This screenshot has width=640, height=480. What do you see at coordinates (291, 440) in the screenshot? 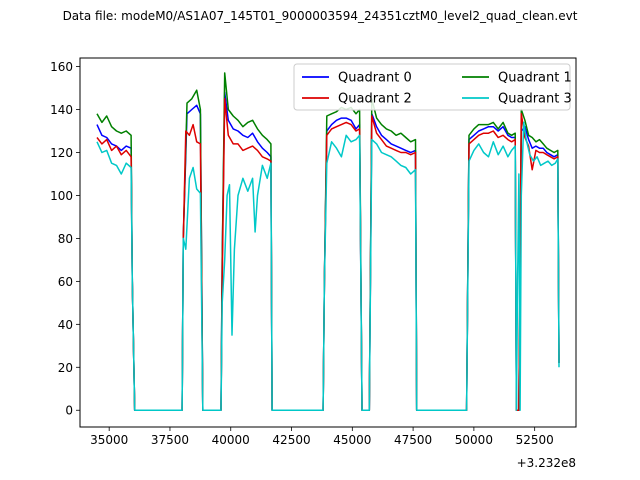
I see `x-tick-label: 42500` at bounding box center [291, 440].